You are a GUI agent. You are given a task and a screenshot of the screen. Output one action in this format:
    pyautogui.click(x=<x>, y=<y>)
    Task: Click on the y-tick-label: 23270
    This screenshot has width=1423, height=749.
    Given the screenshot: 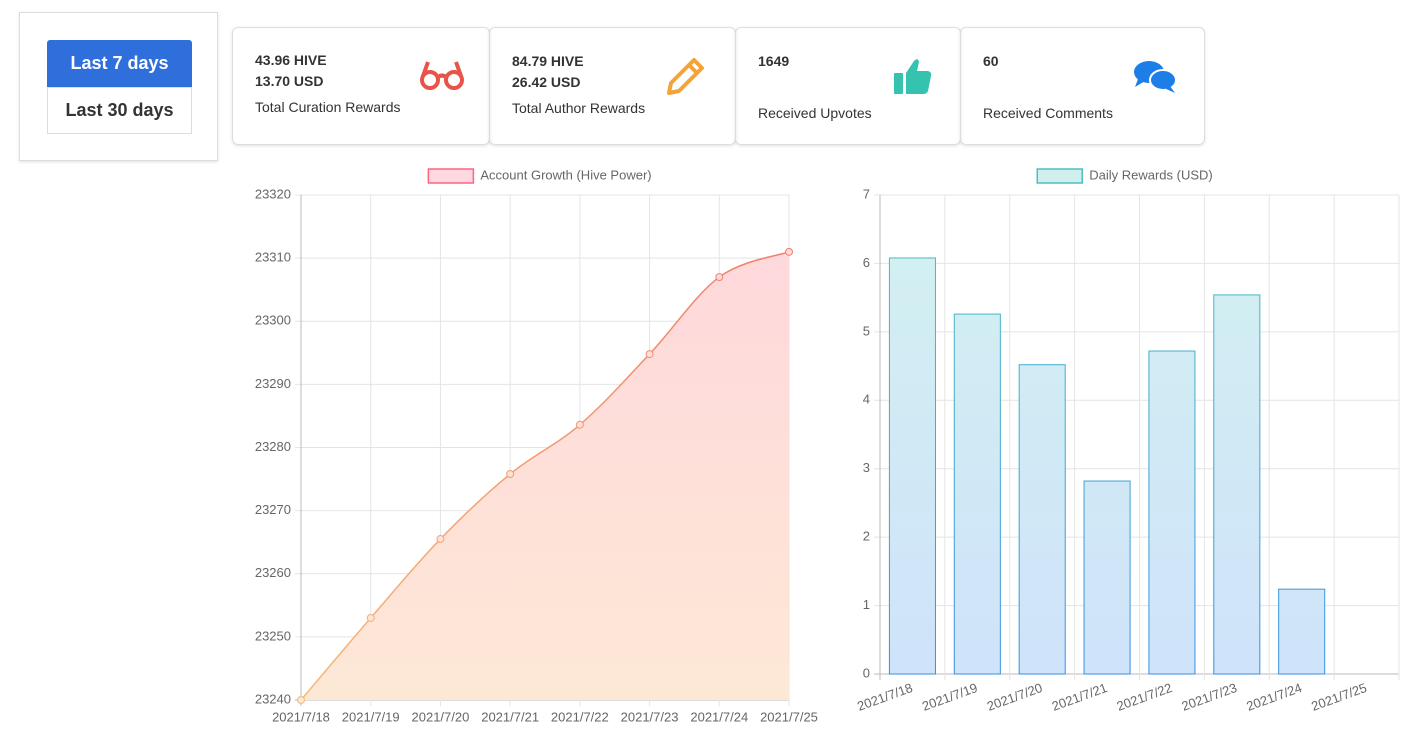 What is the action you would take?
    pyautogui.click(x=273, y=509)
    